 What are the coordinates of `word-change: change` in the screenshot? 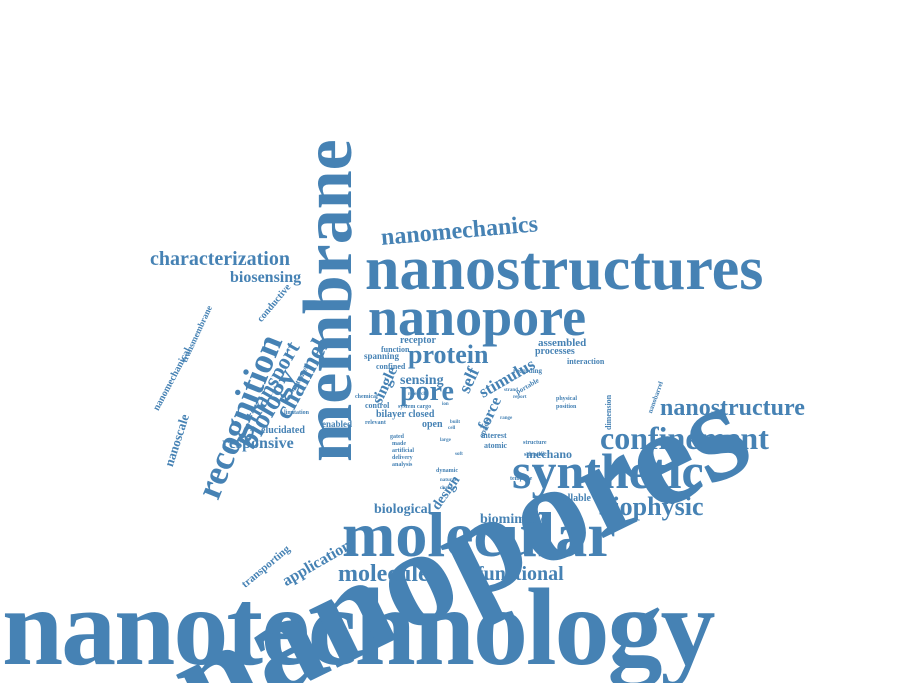 It's located at (447, 488).